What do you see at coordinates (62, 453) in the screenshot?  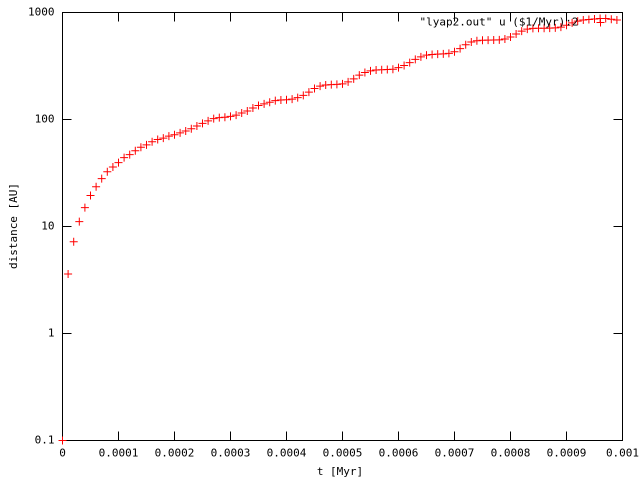 I see `x-tick-label: 0` at bounding box center [62, 453].